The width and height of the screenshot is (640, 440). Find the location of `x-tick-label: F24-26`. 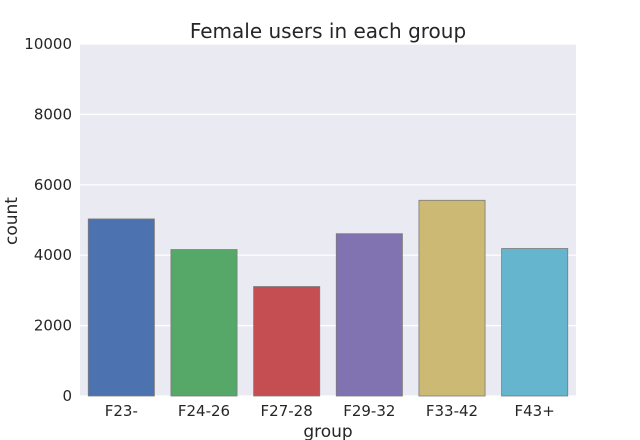

x-tick-label: F24-26 is located at coordinates (204, 411).